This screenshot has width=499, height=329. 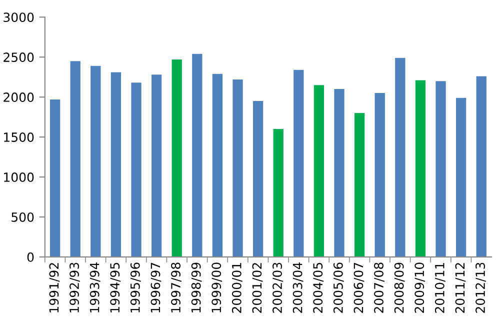 What do you see at coordinates (399, 287) in the screenshot?
I see `x-tick-label: 2008/09` at bounding box center [399, 287].